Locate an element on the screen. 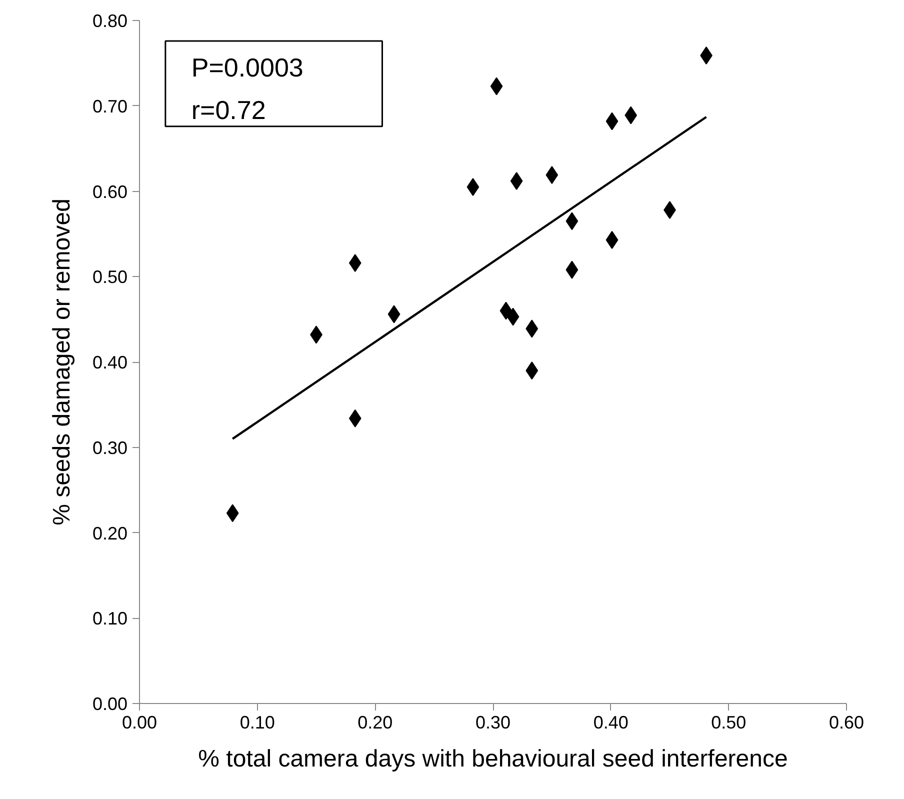 Image resolution: width=904 pixels, height=799 pixels. y-tick-label: 0.10 is located at coordinates (110, 618).